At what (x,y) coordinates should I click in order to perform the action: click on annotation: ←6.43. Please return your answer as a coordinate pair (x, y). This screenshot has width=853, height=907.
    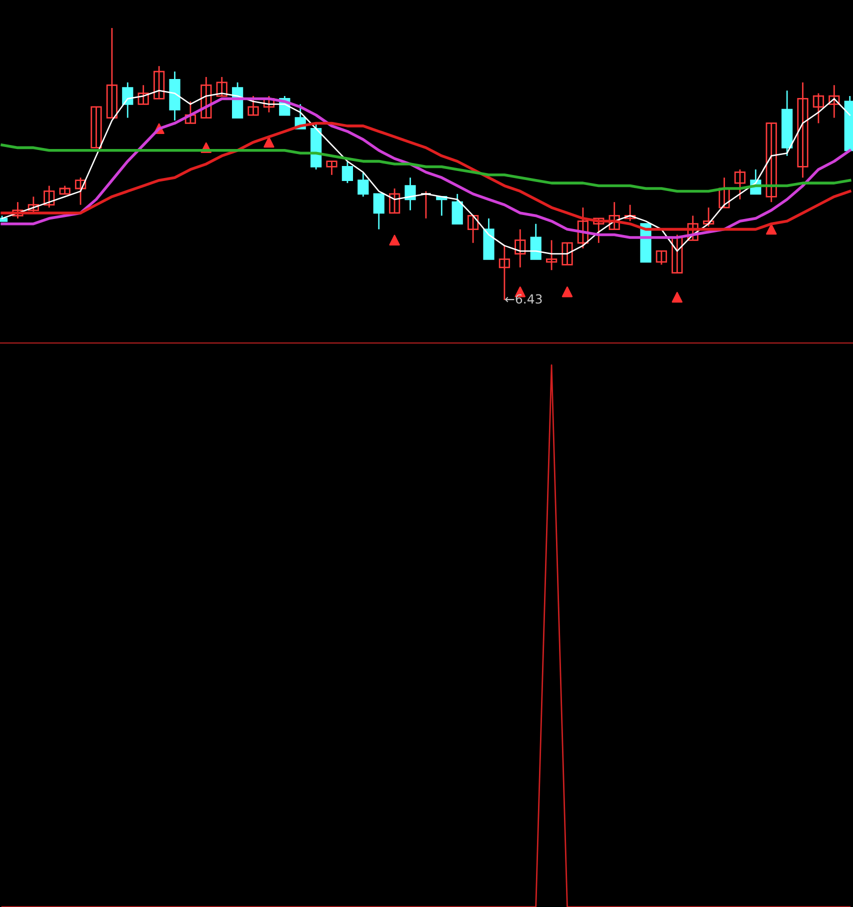
    Looking at the image, I should click on (523, 299).